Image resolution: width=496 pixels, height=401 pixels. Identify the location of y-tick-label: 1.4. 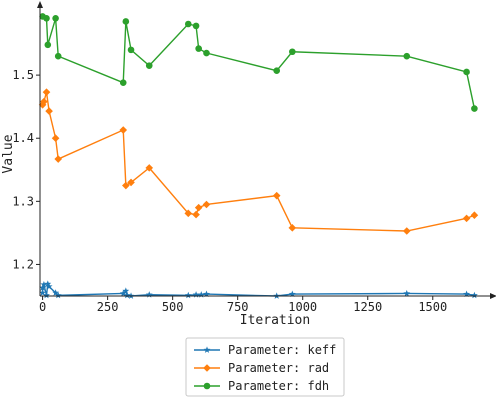
(23, 138).